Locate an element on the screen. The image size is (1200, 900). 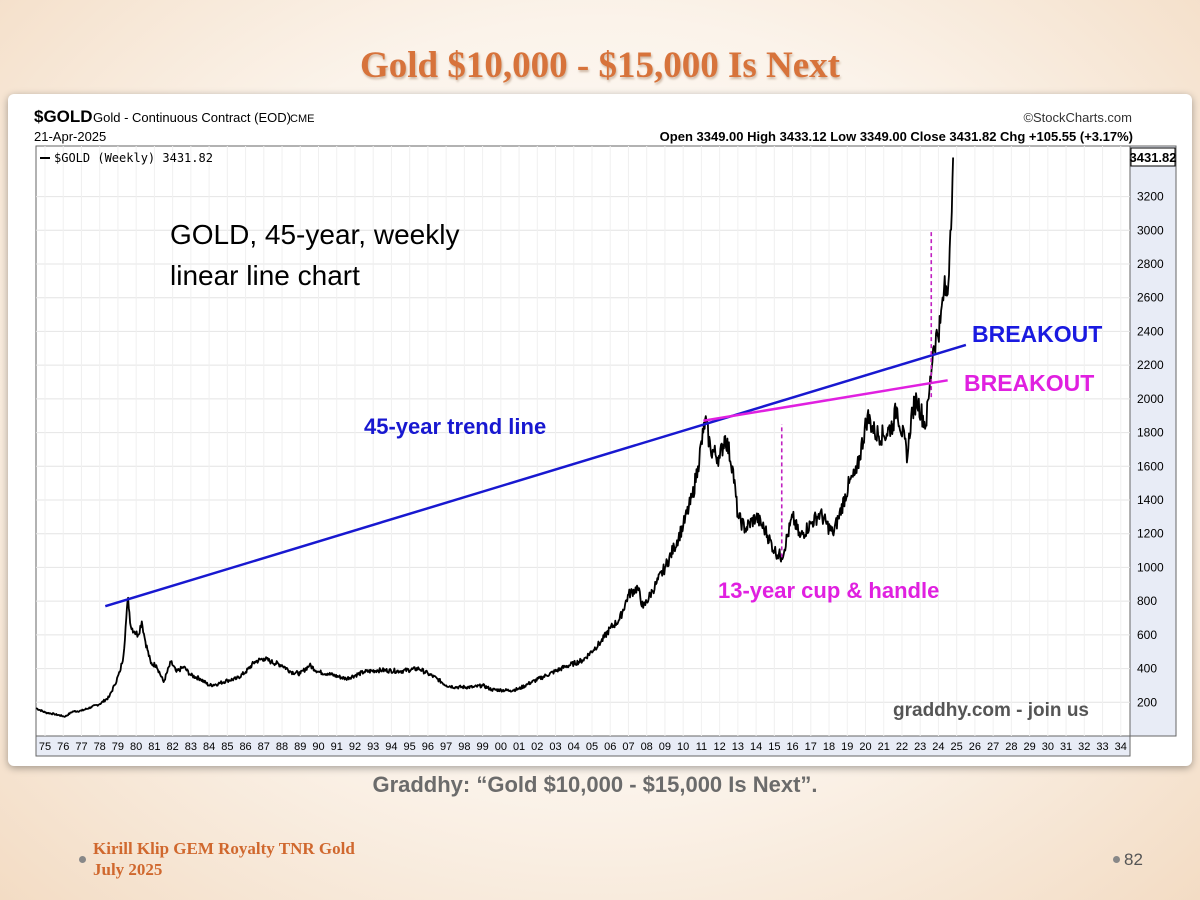
x-tick-label: 97 is located at coordinates (446, 747).